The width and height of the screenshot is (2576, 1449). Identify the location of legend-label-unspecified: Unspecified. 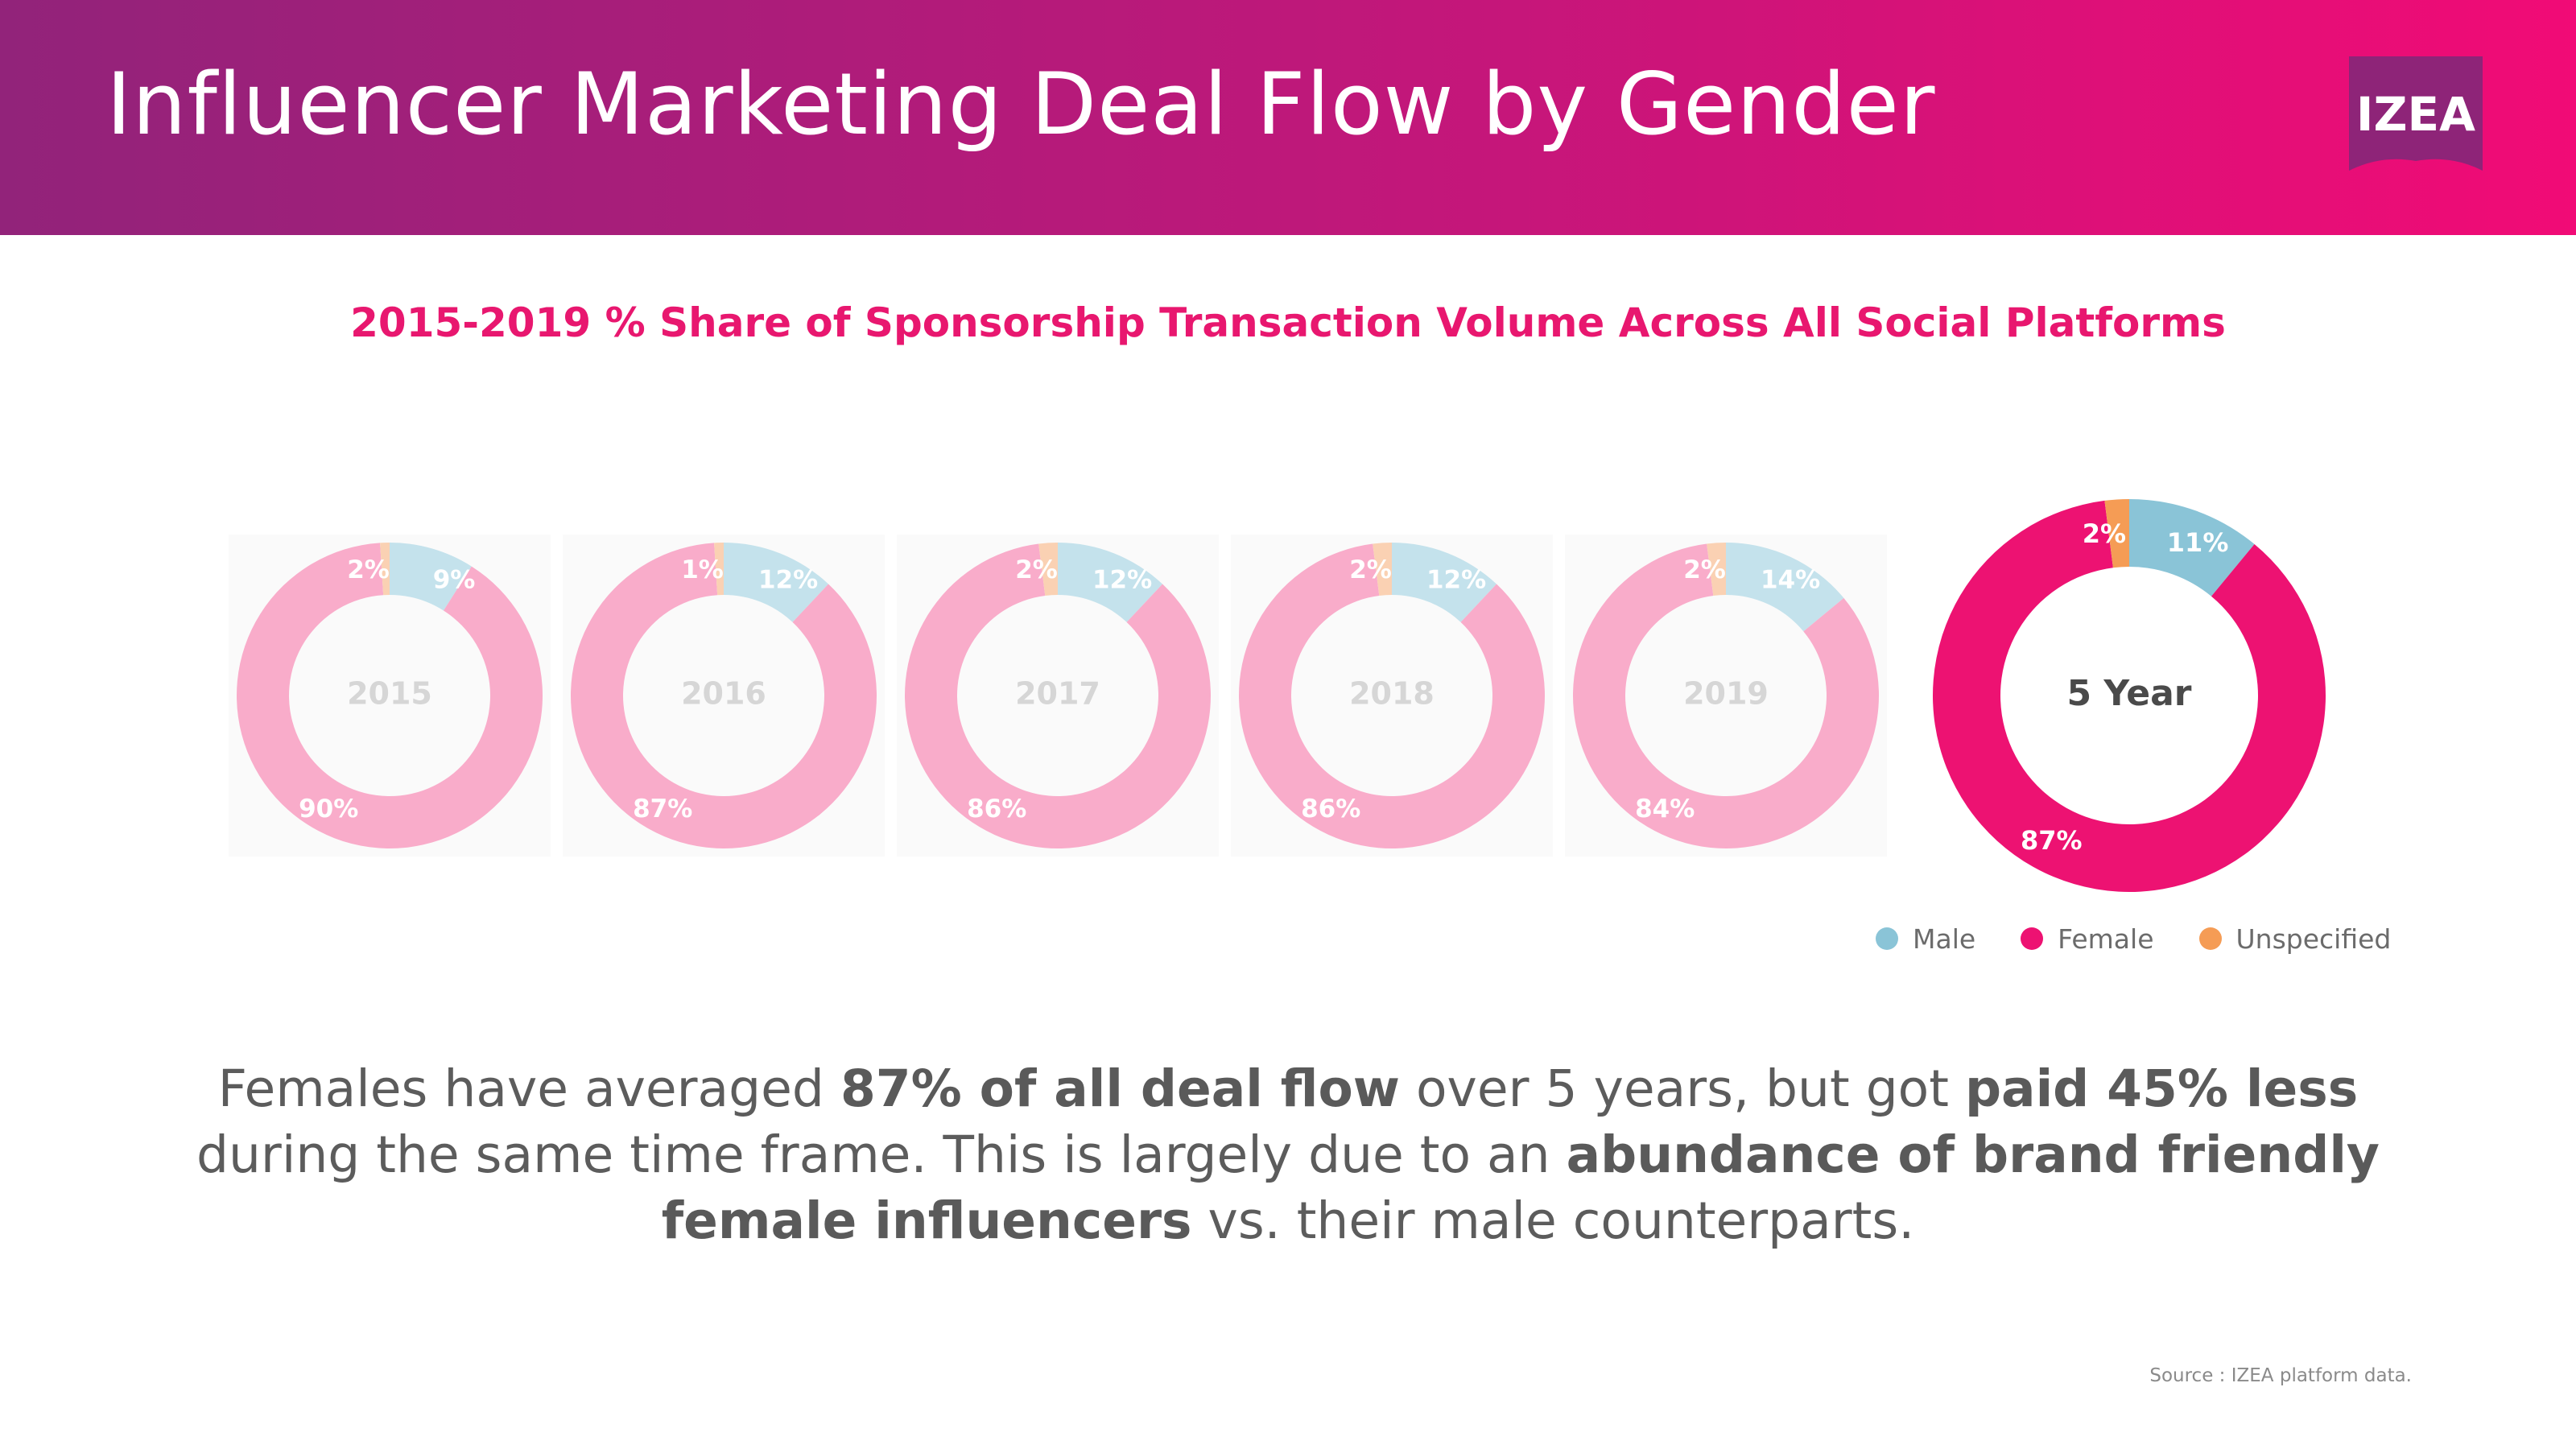
(2313, 939).